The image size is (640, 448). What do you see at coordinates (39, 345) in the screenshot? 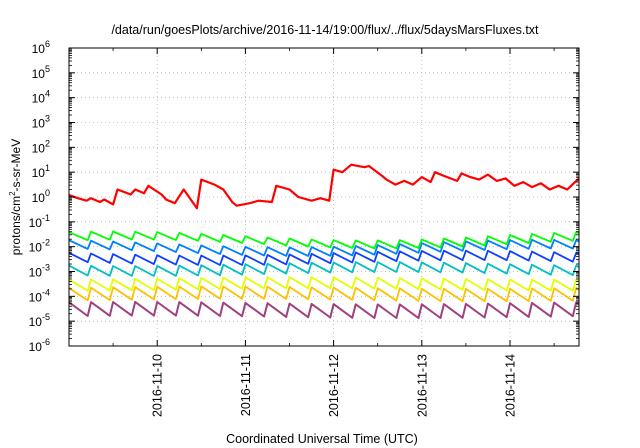
I see `y-tick-label: 10⁻⁶` at bounding box center [39, 345].